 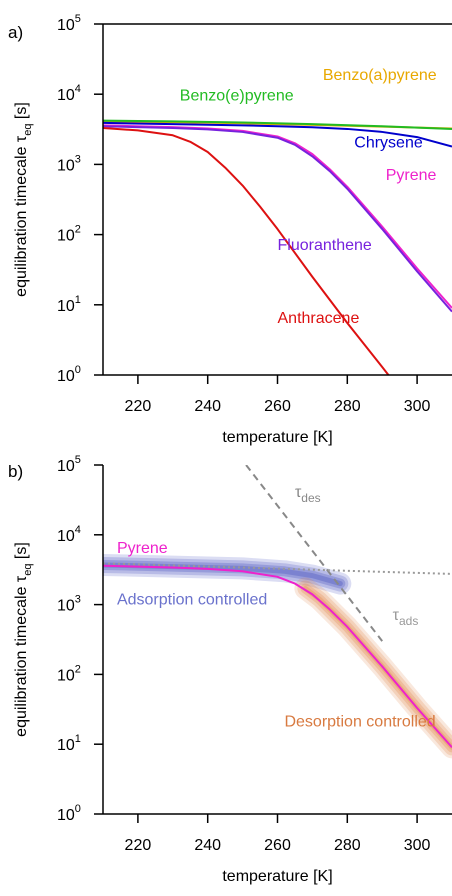 I want to click on series-line--des, so click(x=314, y=553).